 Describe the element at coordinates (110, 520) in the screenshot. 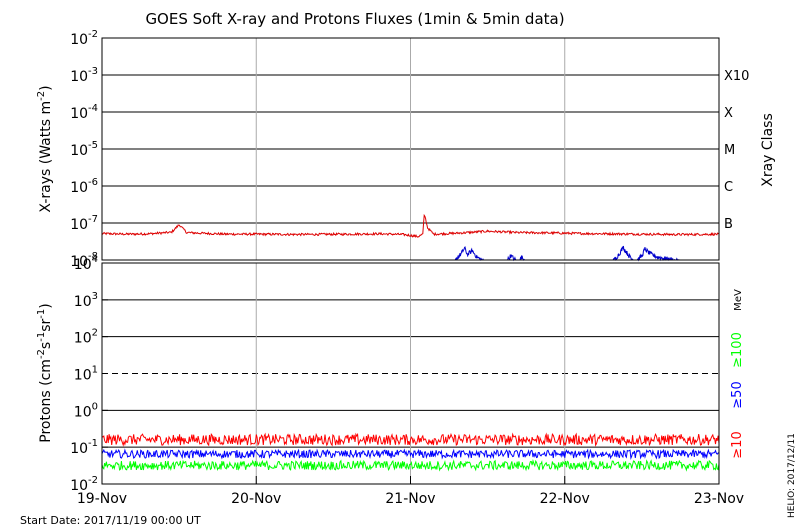

I see `start-date-label: Start Date: 2017/11/19 00:00 UT` at that location.